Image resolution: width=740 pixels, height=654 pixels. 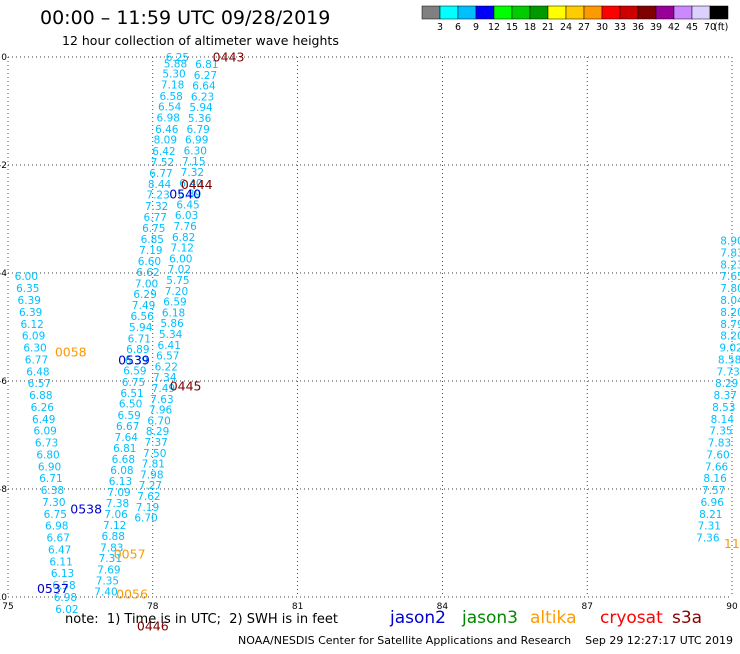 What do you see at coordinates (586, 607) in the screenshot?
I see `x-tick-label: 87` at bounding box center [586, 607].